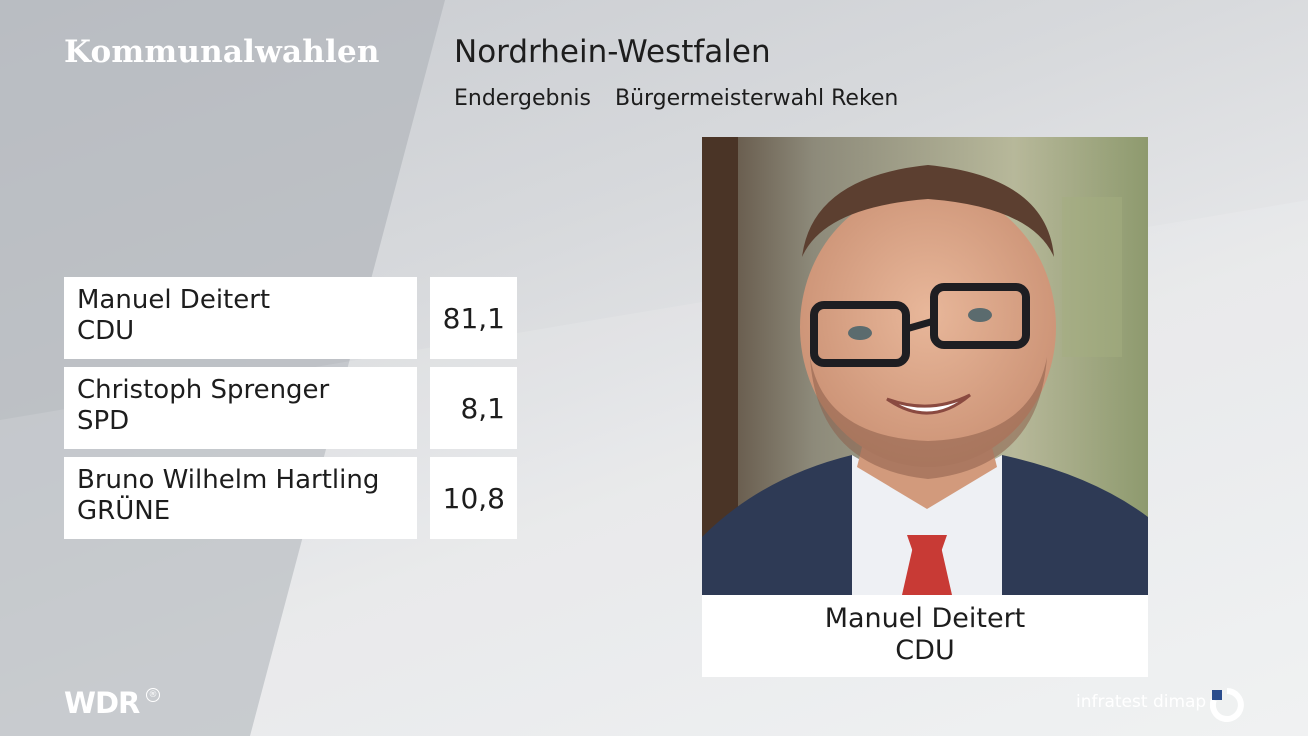 The height and width of the screenshot is (736, 1308). What do you see at coordinates (1227, 705) in the screenshot?
I see `infratest-dimap-logo-icon` at bounding box center [1227, 705].